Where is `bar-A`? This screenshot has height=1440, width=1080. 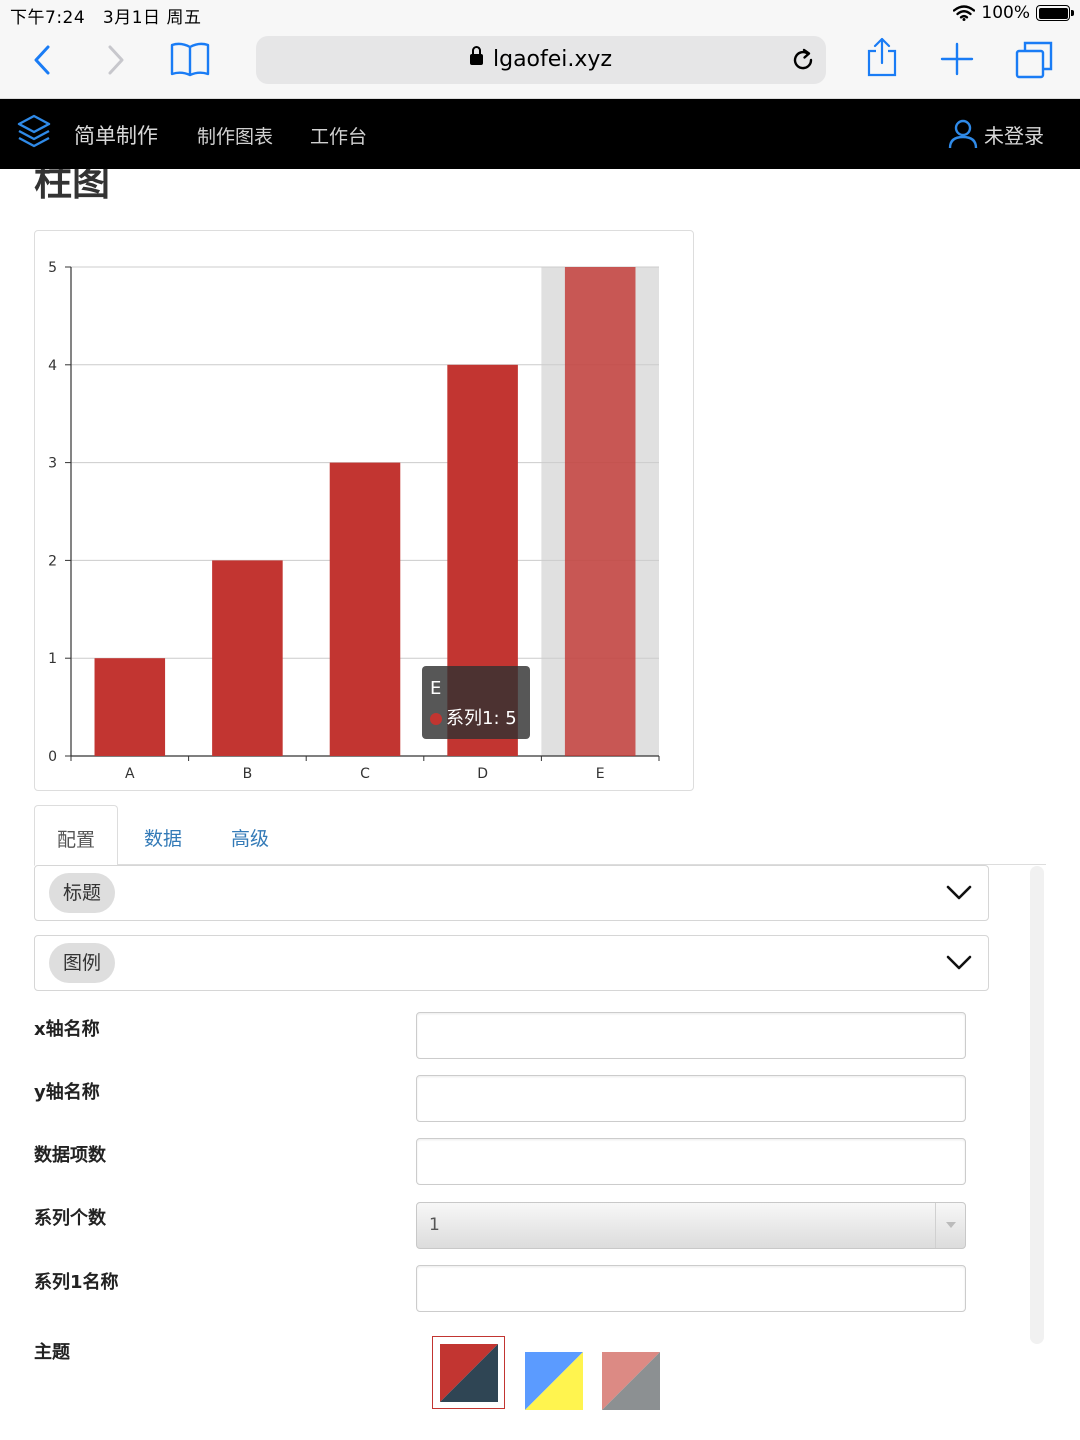 bar-A is located at coordinates (130, 707).